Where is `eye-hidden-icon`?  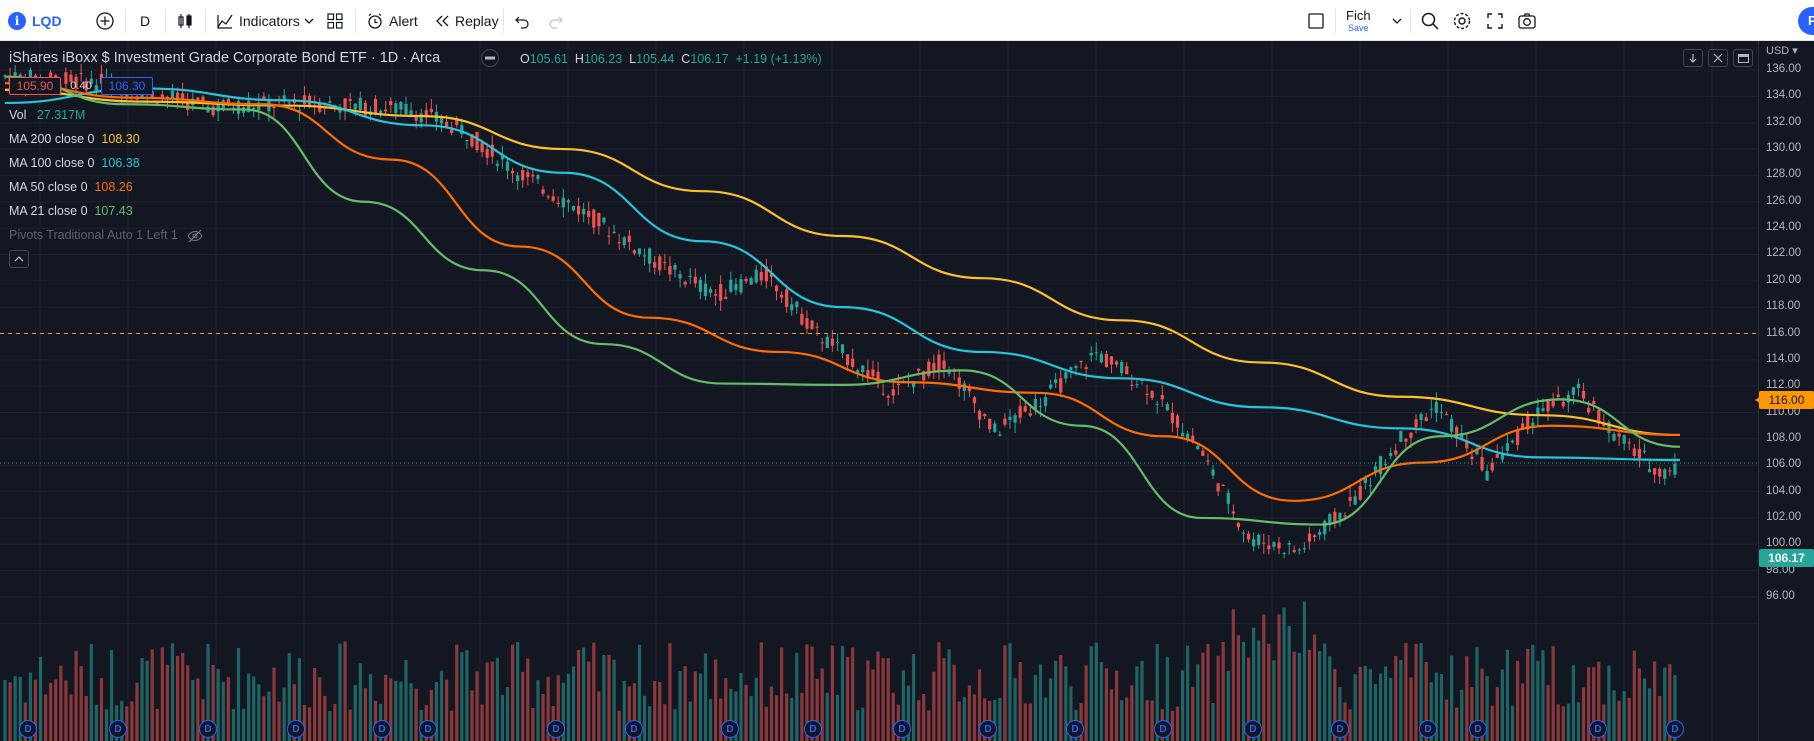 eye-hidden-icon is located at coordinates (195, 236).